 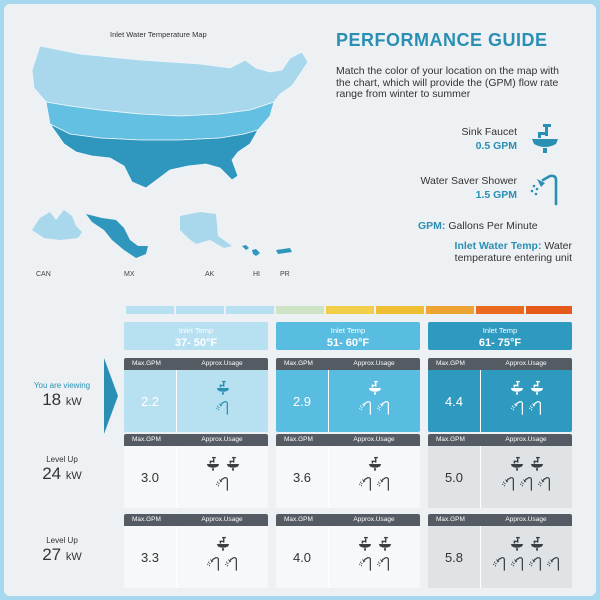 I want to click on grid-cell: Max.GPM Approx.Usage 3.6, so click(x=348, y=471).